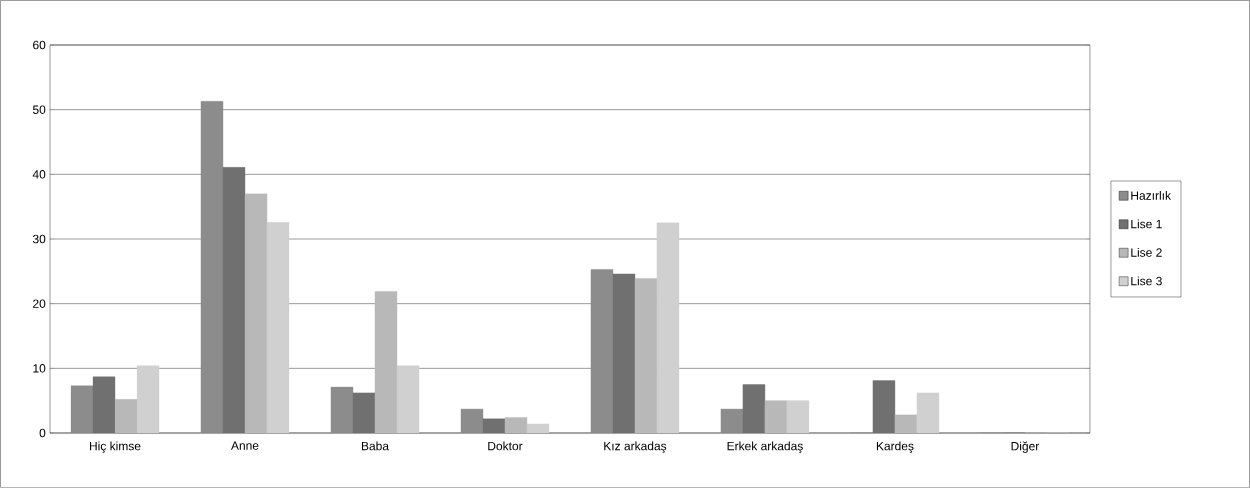 This screenshot has width=1250, height=488. What do you see at coordinates (1146, 224) in the screenshot?
I see `legend-label: Lise 1` at bounding box center [1146, 224].